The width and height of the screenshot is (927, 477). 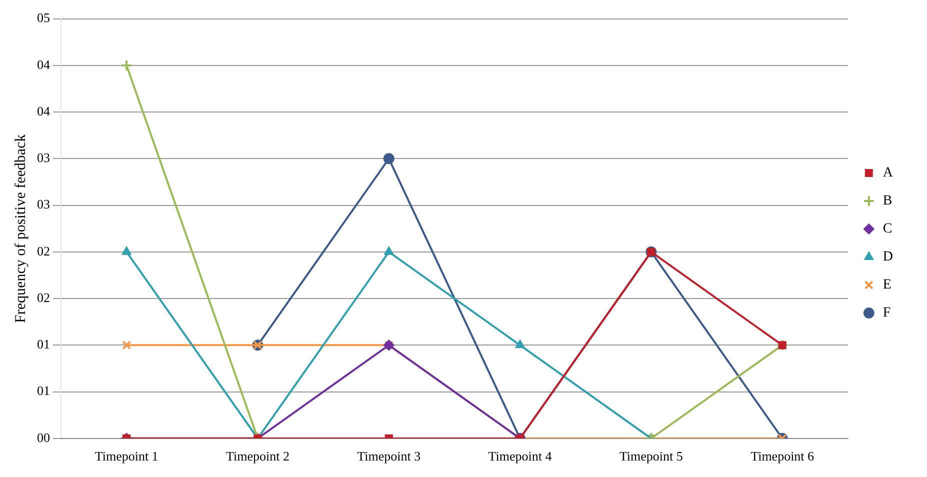 I want to click on legend-label: D, so click(x=888, y=257).